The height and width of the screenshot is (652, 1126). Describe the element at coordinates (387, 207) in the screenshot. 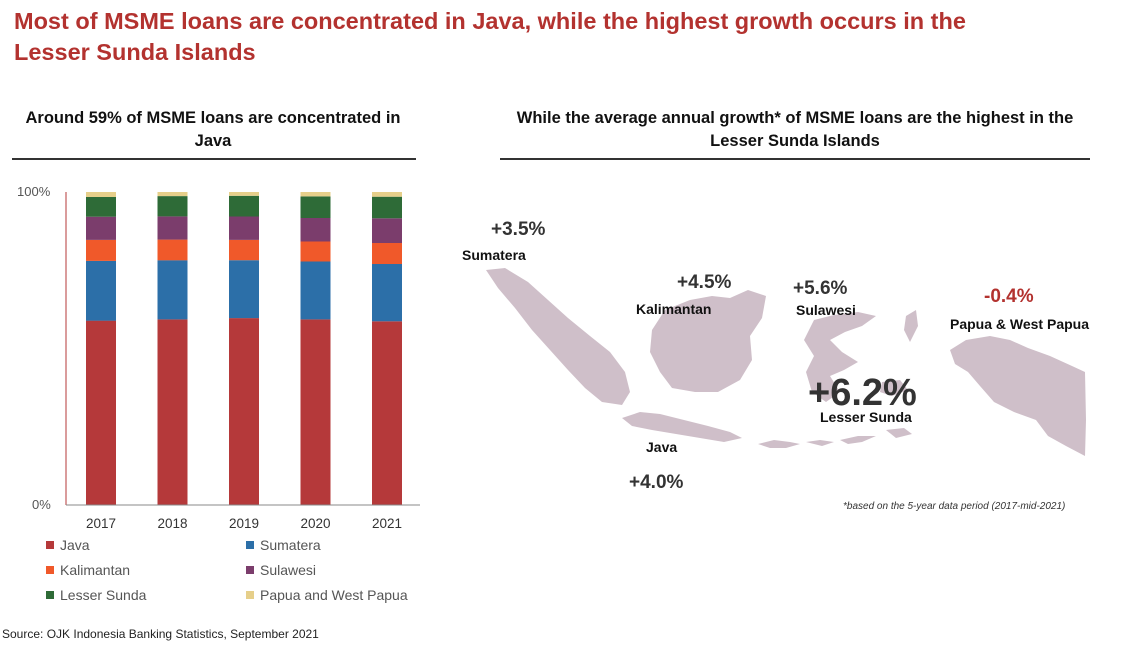

I see `bar-2021-lesser-sunda` at that location.